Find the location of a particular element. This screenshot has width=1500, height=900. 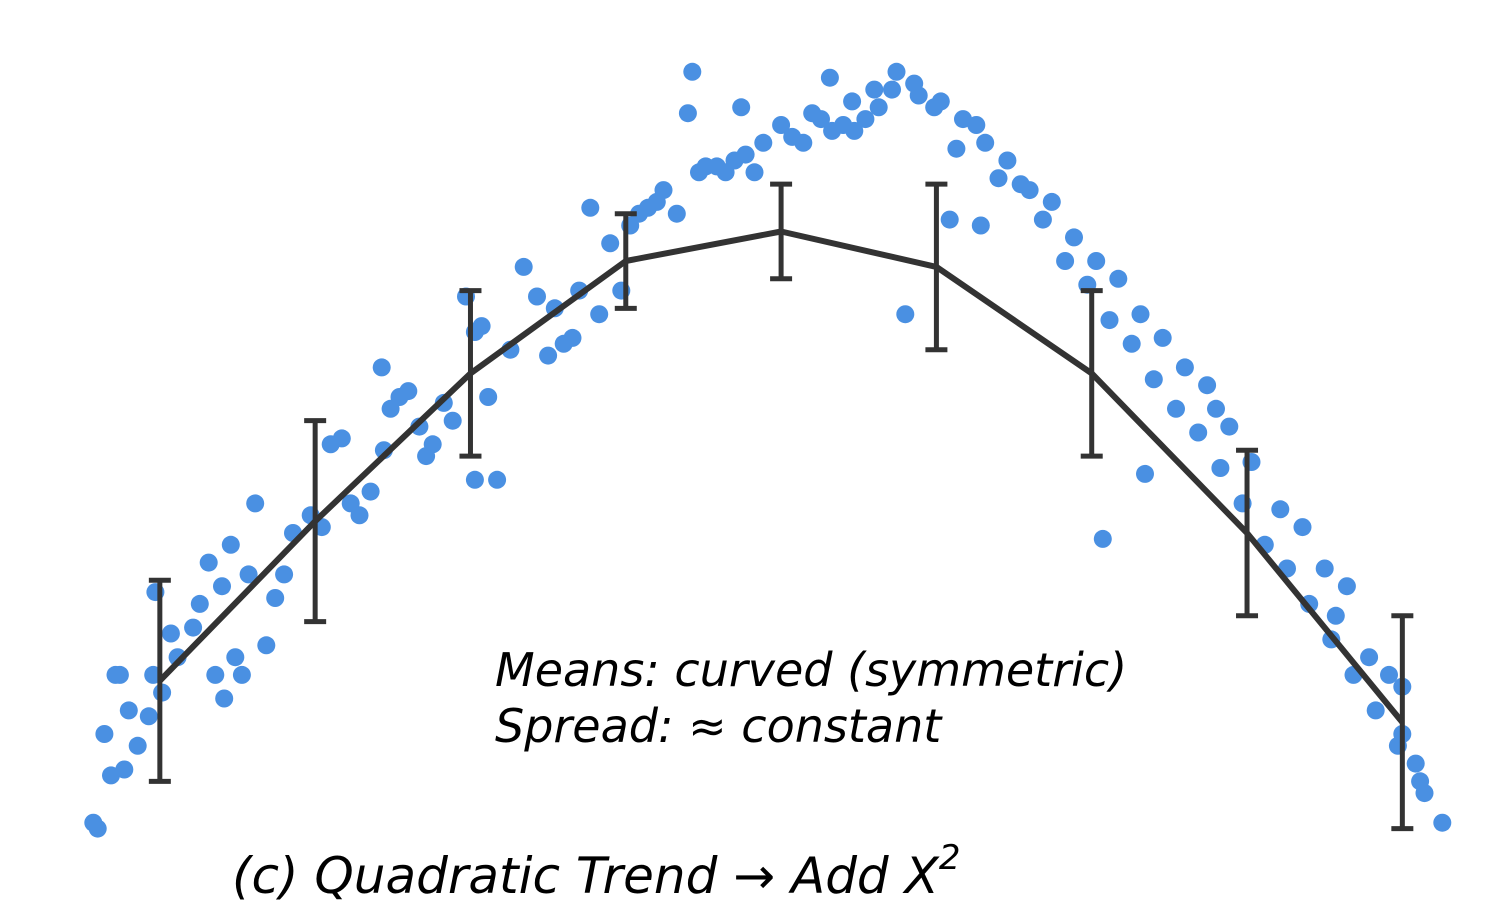

annotation-spread: Spread: ≈ constant is located at coordinates (719, 726).